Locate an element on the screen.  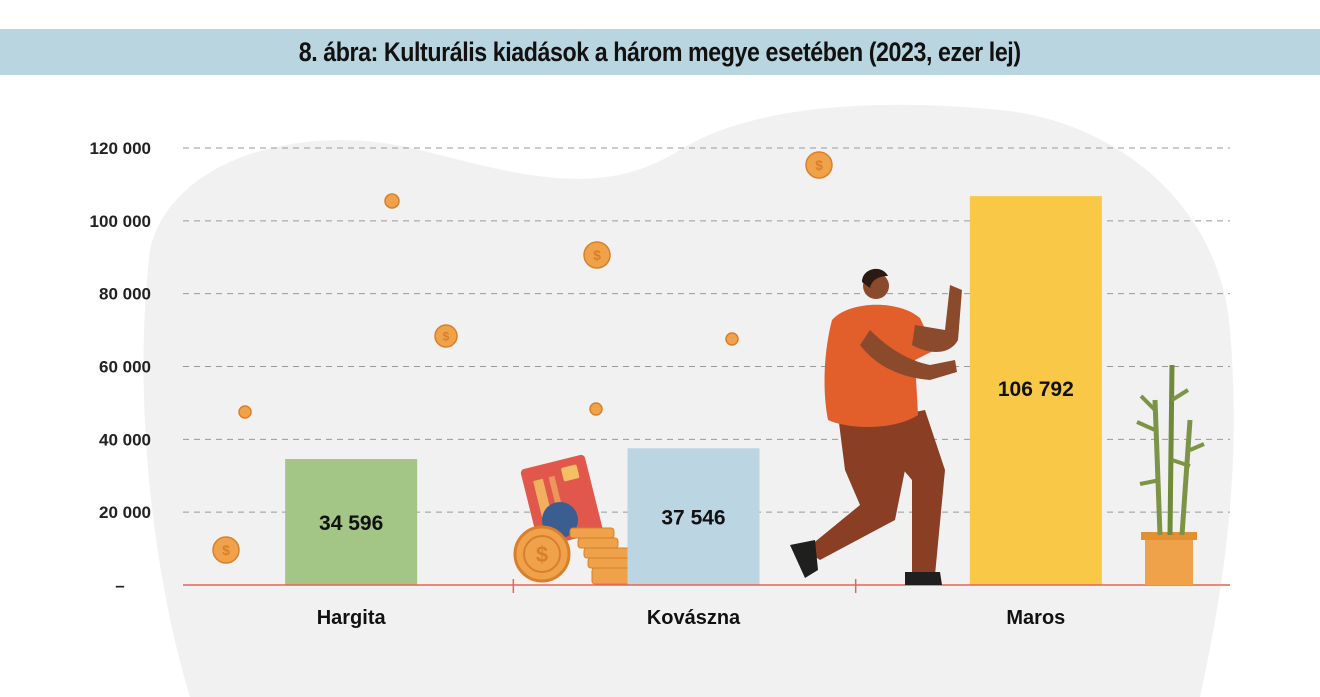
y-tick-label: 100 000 is located at coordinates (120, 221).